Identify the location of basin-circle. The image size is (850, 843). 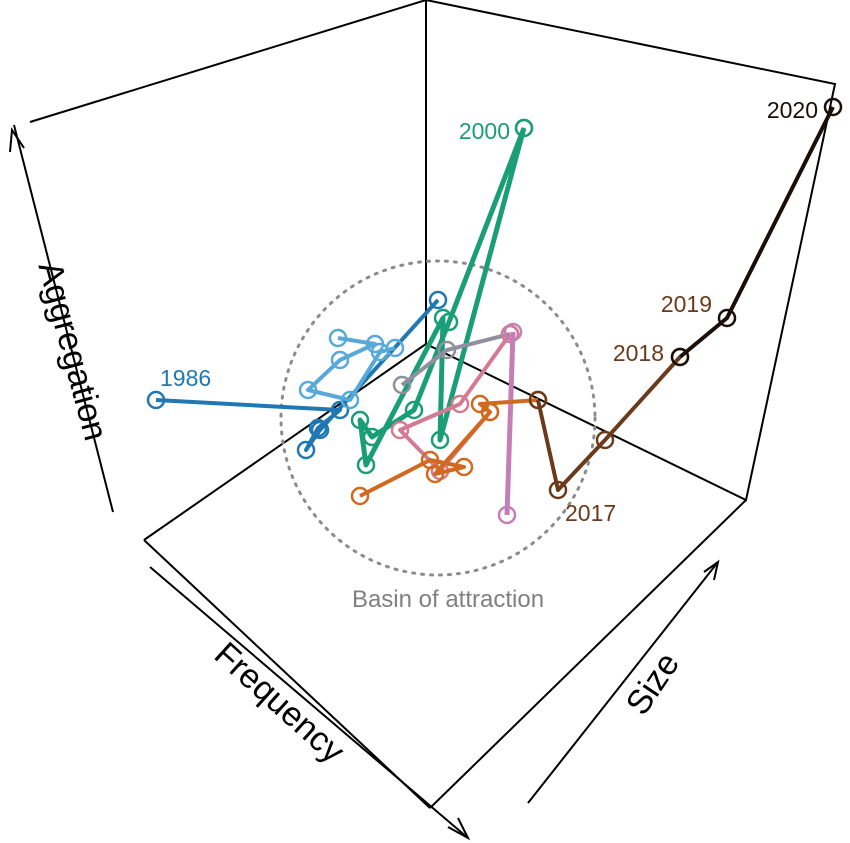
(438, 418).